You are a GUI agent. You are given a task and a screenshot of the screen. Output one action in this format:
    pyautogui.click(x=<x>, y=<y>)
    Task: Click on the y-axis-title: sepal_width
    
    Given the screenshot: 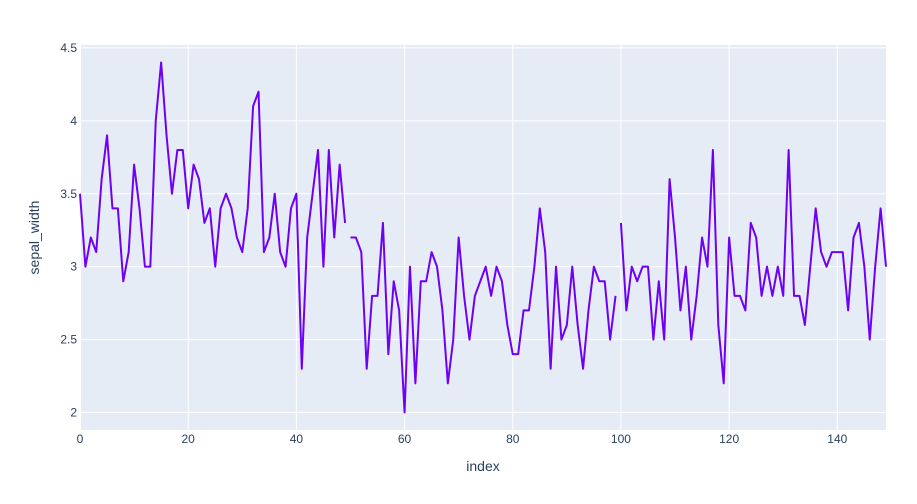 What is the action you would take?
    pyautogui.click(x=34, y=238)
    